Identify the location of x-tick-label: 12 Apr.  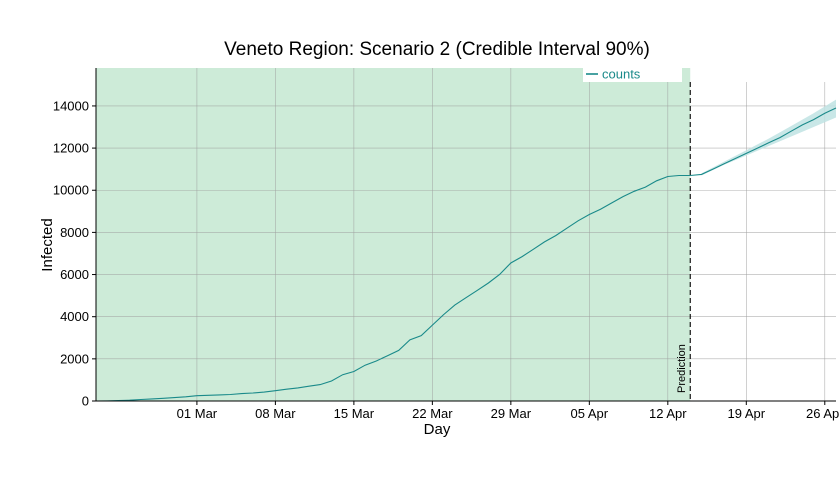
(668, 413).